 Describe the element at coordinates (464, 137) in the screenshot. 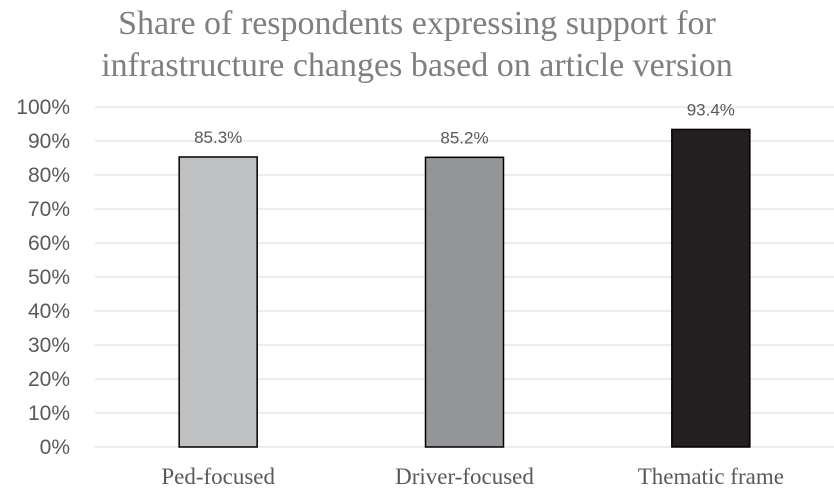

I see `data-label: 85.2%` at that location.